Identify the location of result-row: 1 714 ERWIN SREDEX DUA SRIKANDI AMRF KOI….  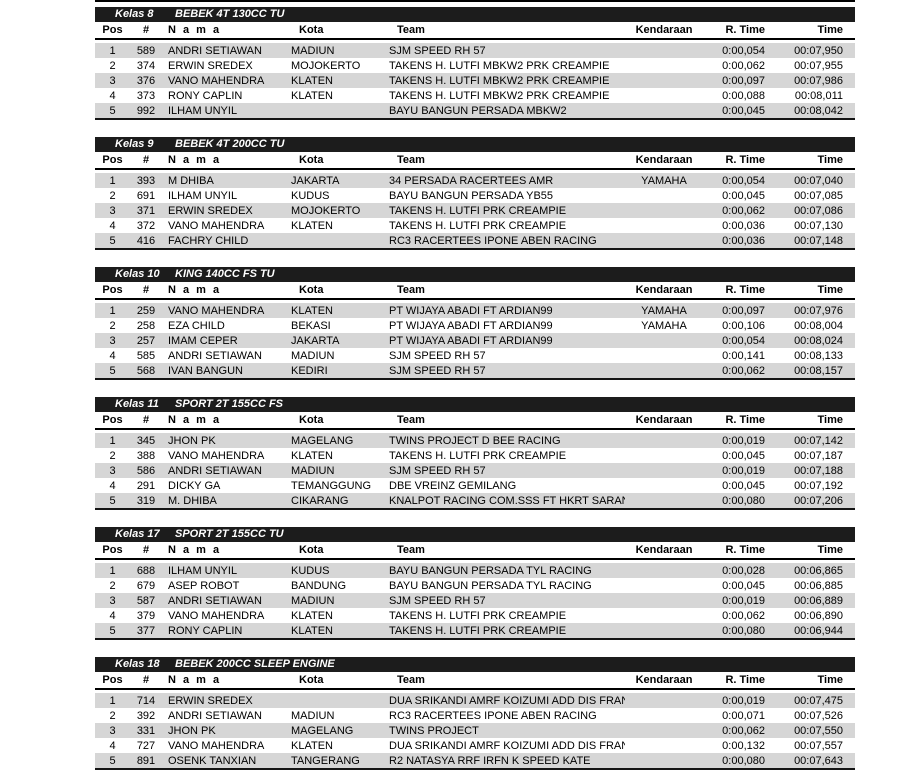
(475, 700).